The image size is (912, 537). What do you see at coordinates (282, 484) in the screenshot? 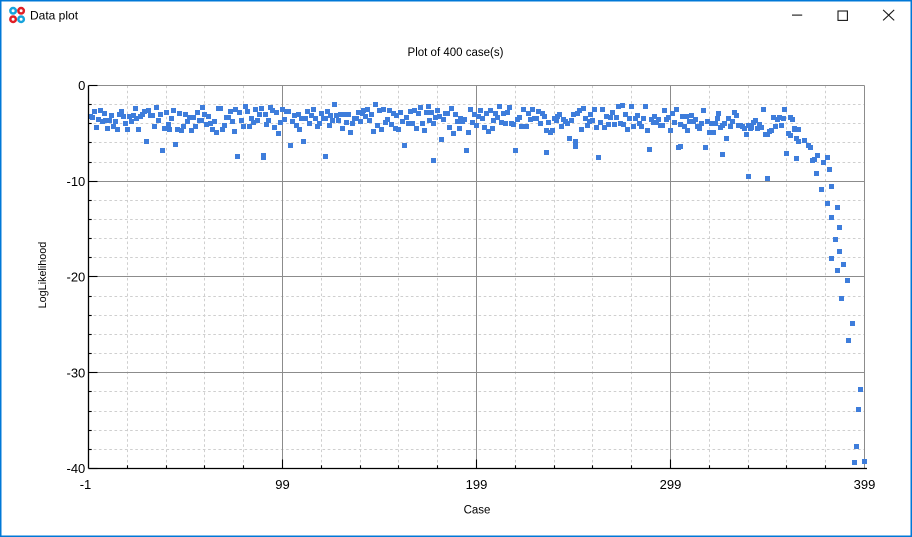
I see `svg-text: 99` at bounding box center [282, 484].